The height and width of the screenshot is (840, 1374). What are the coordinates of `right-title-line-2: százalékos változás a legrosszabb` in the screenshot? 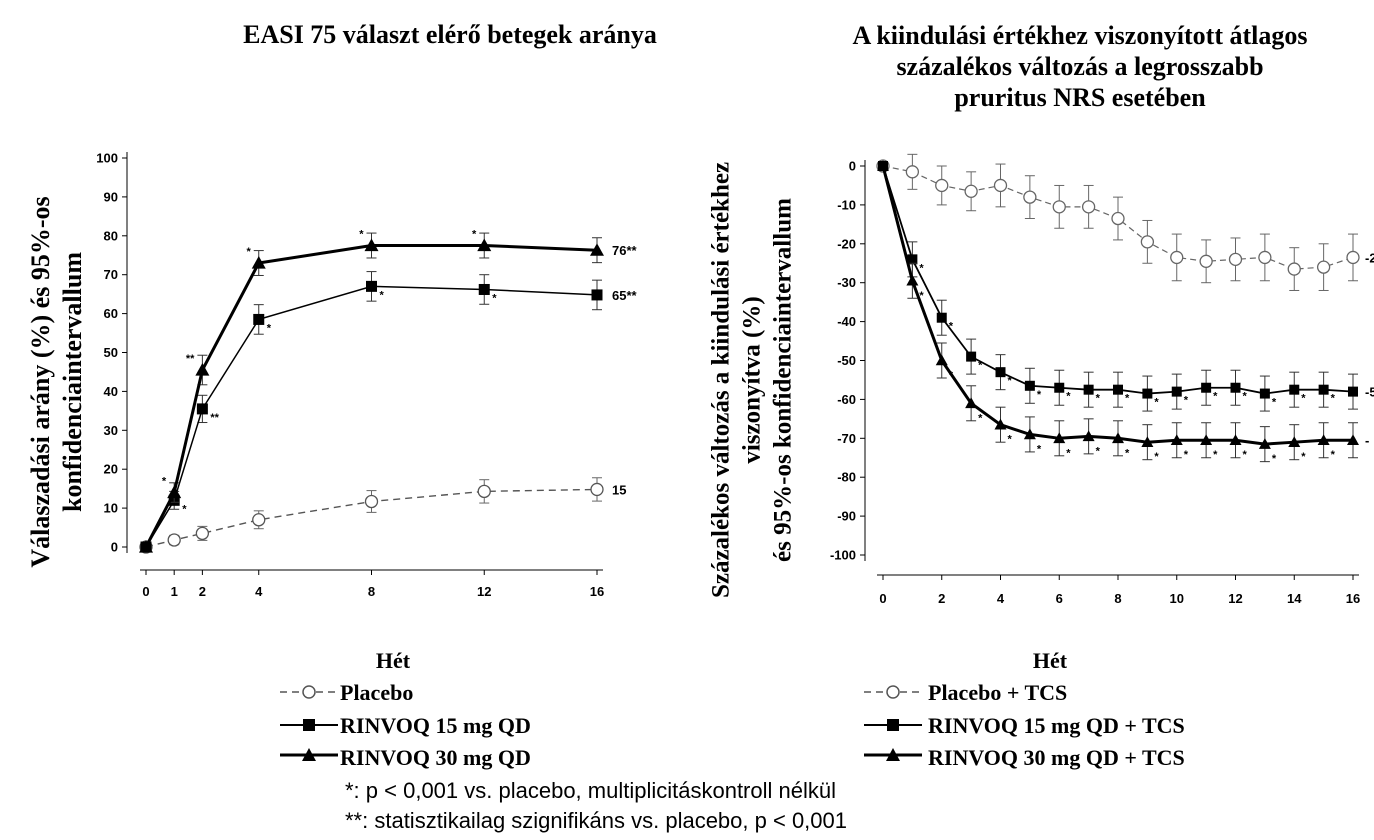 It's located at (1080, 66).